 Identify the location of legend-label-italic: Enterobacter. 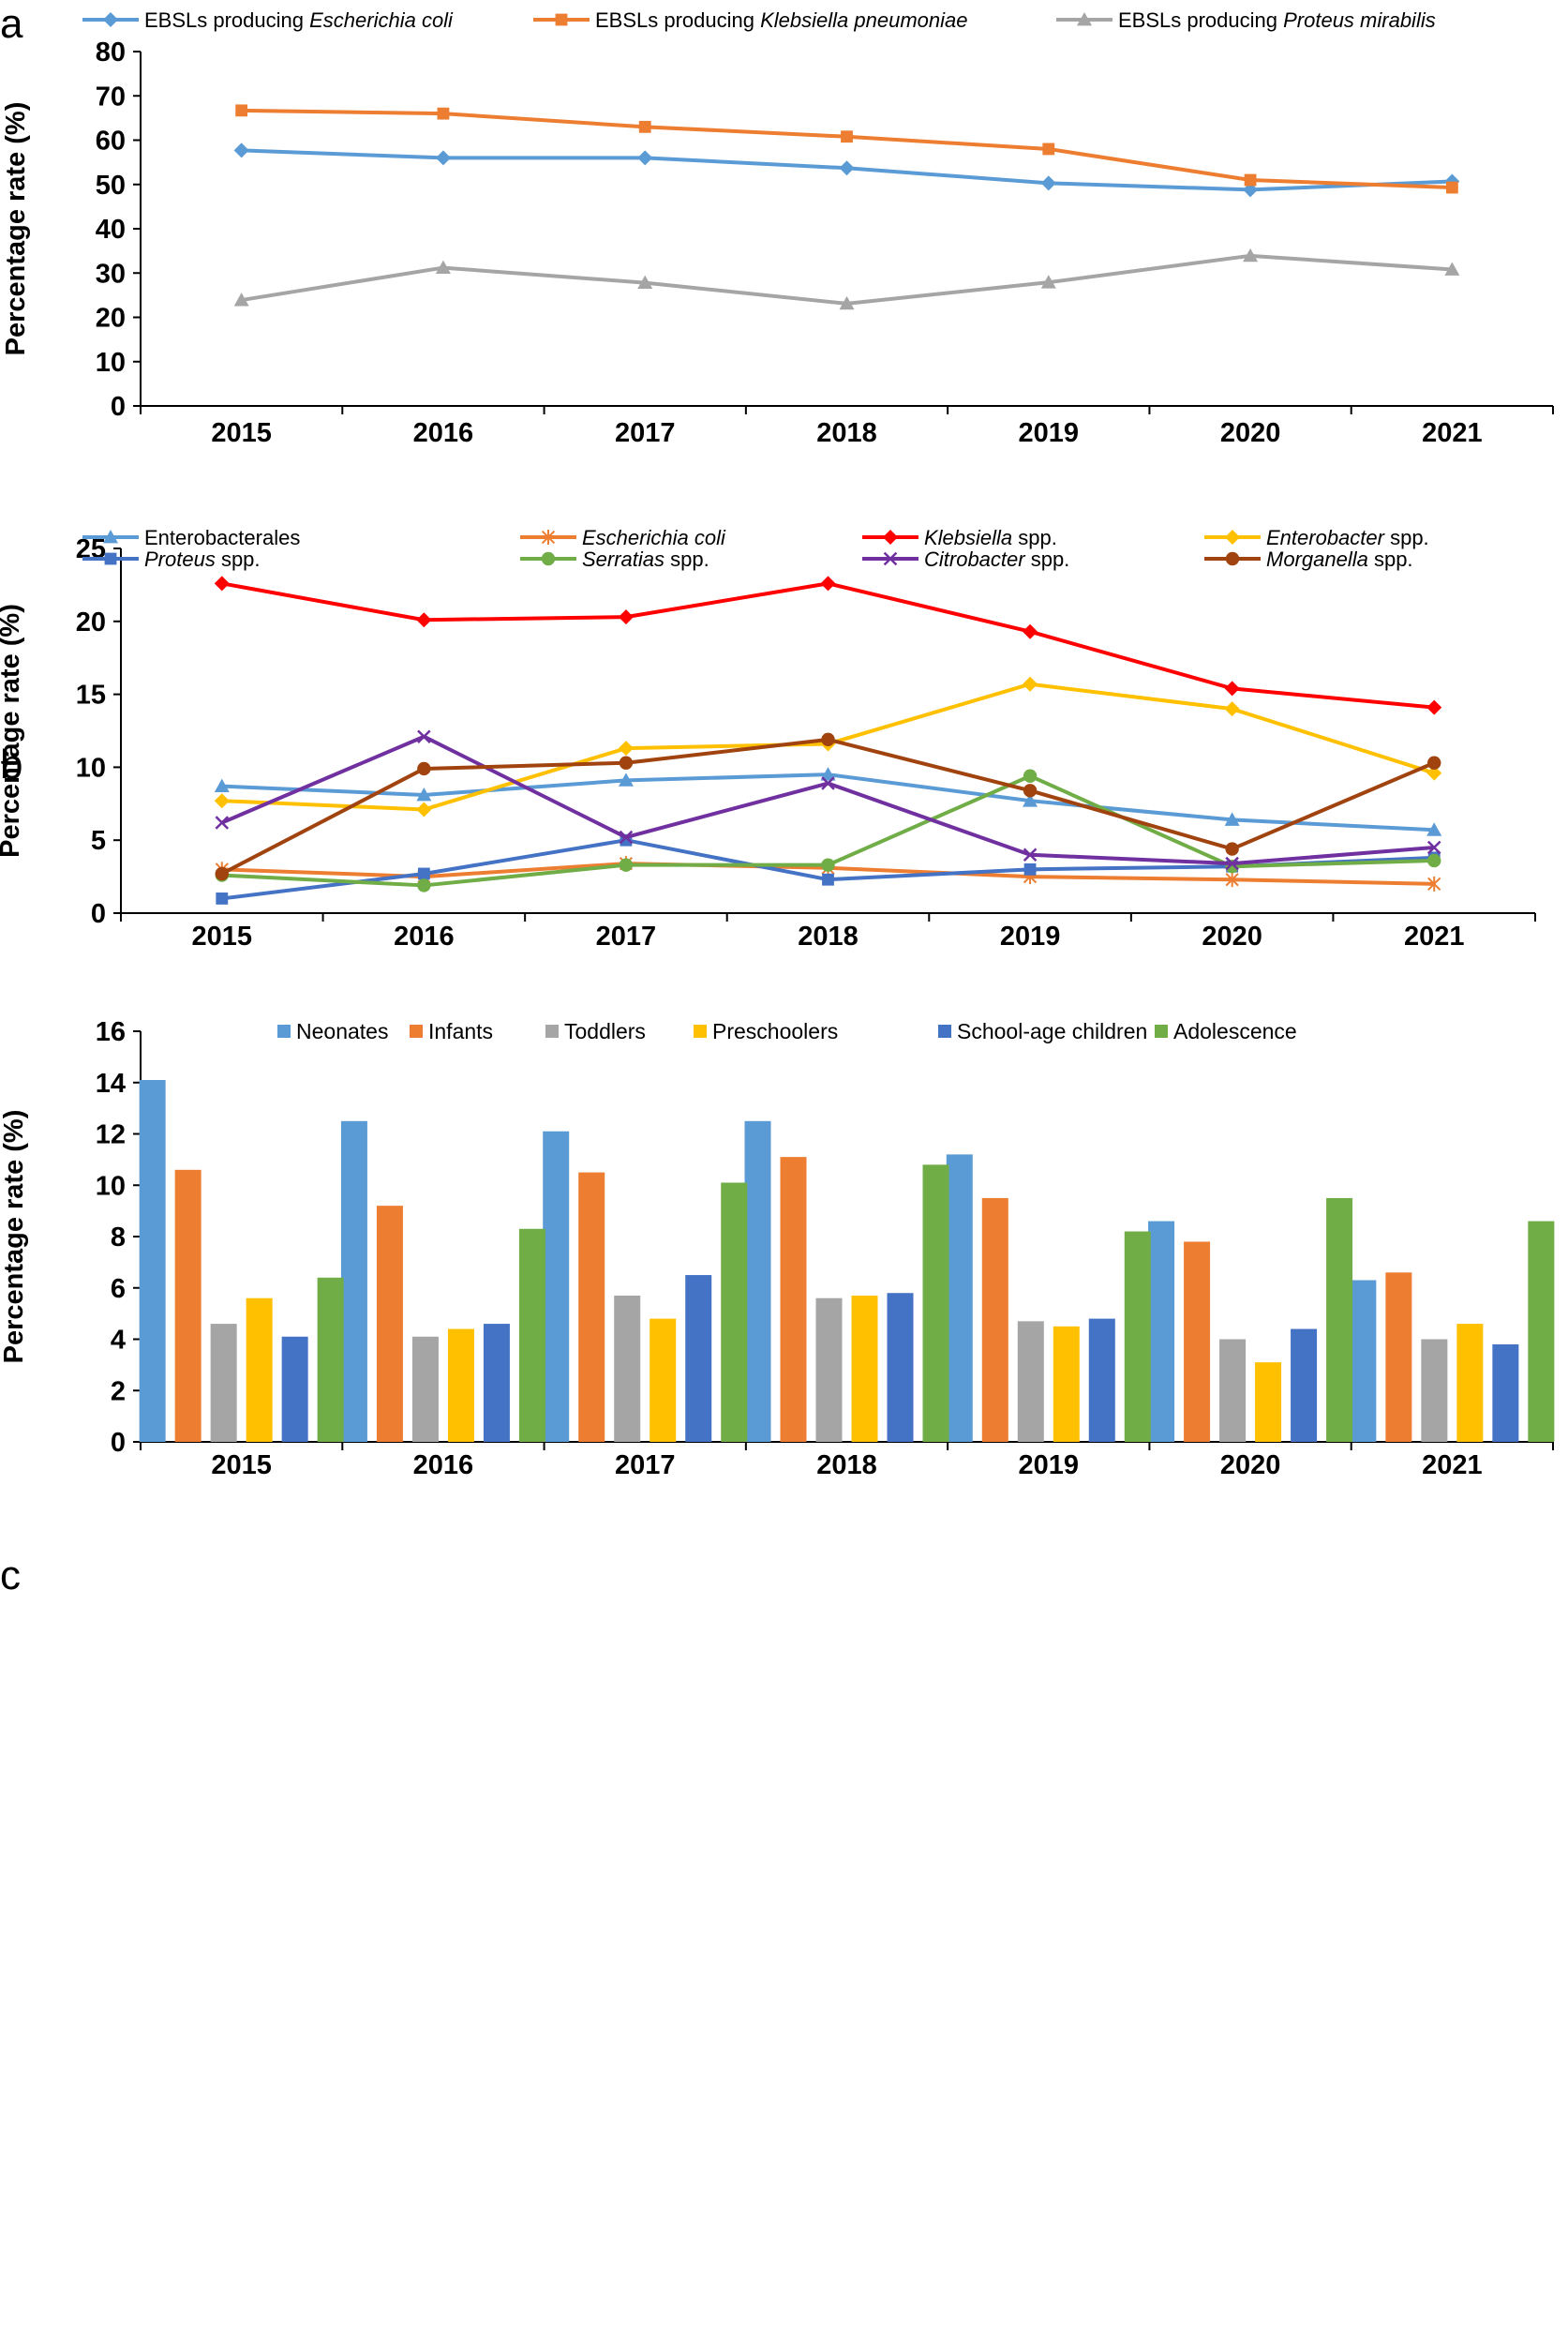
(1326, 537).